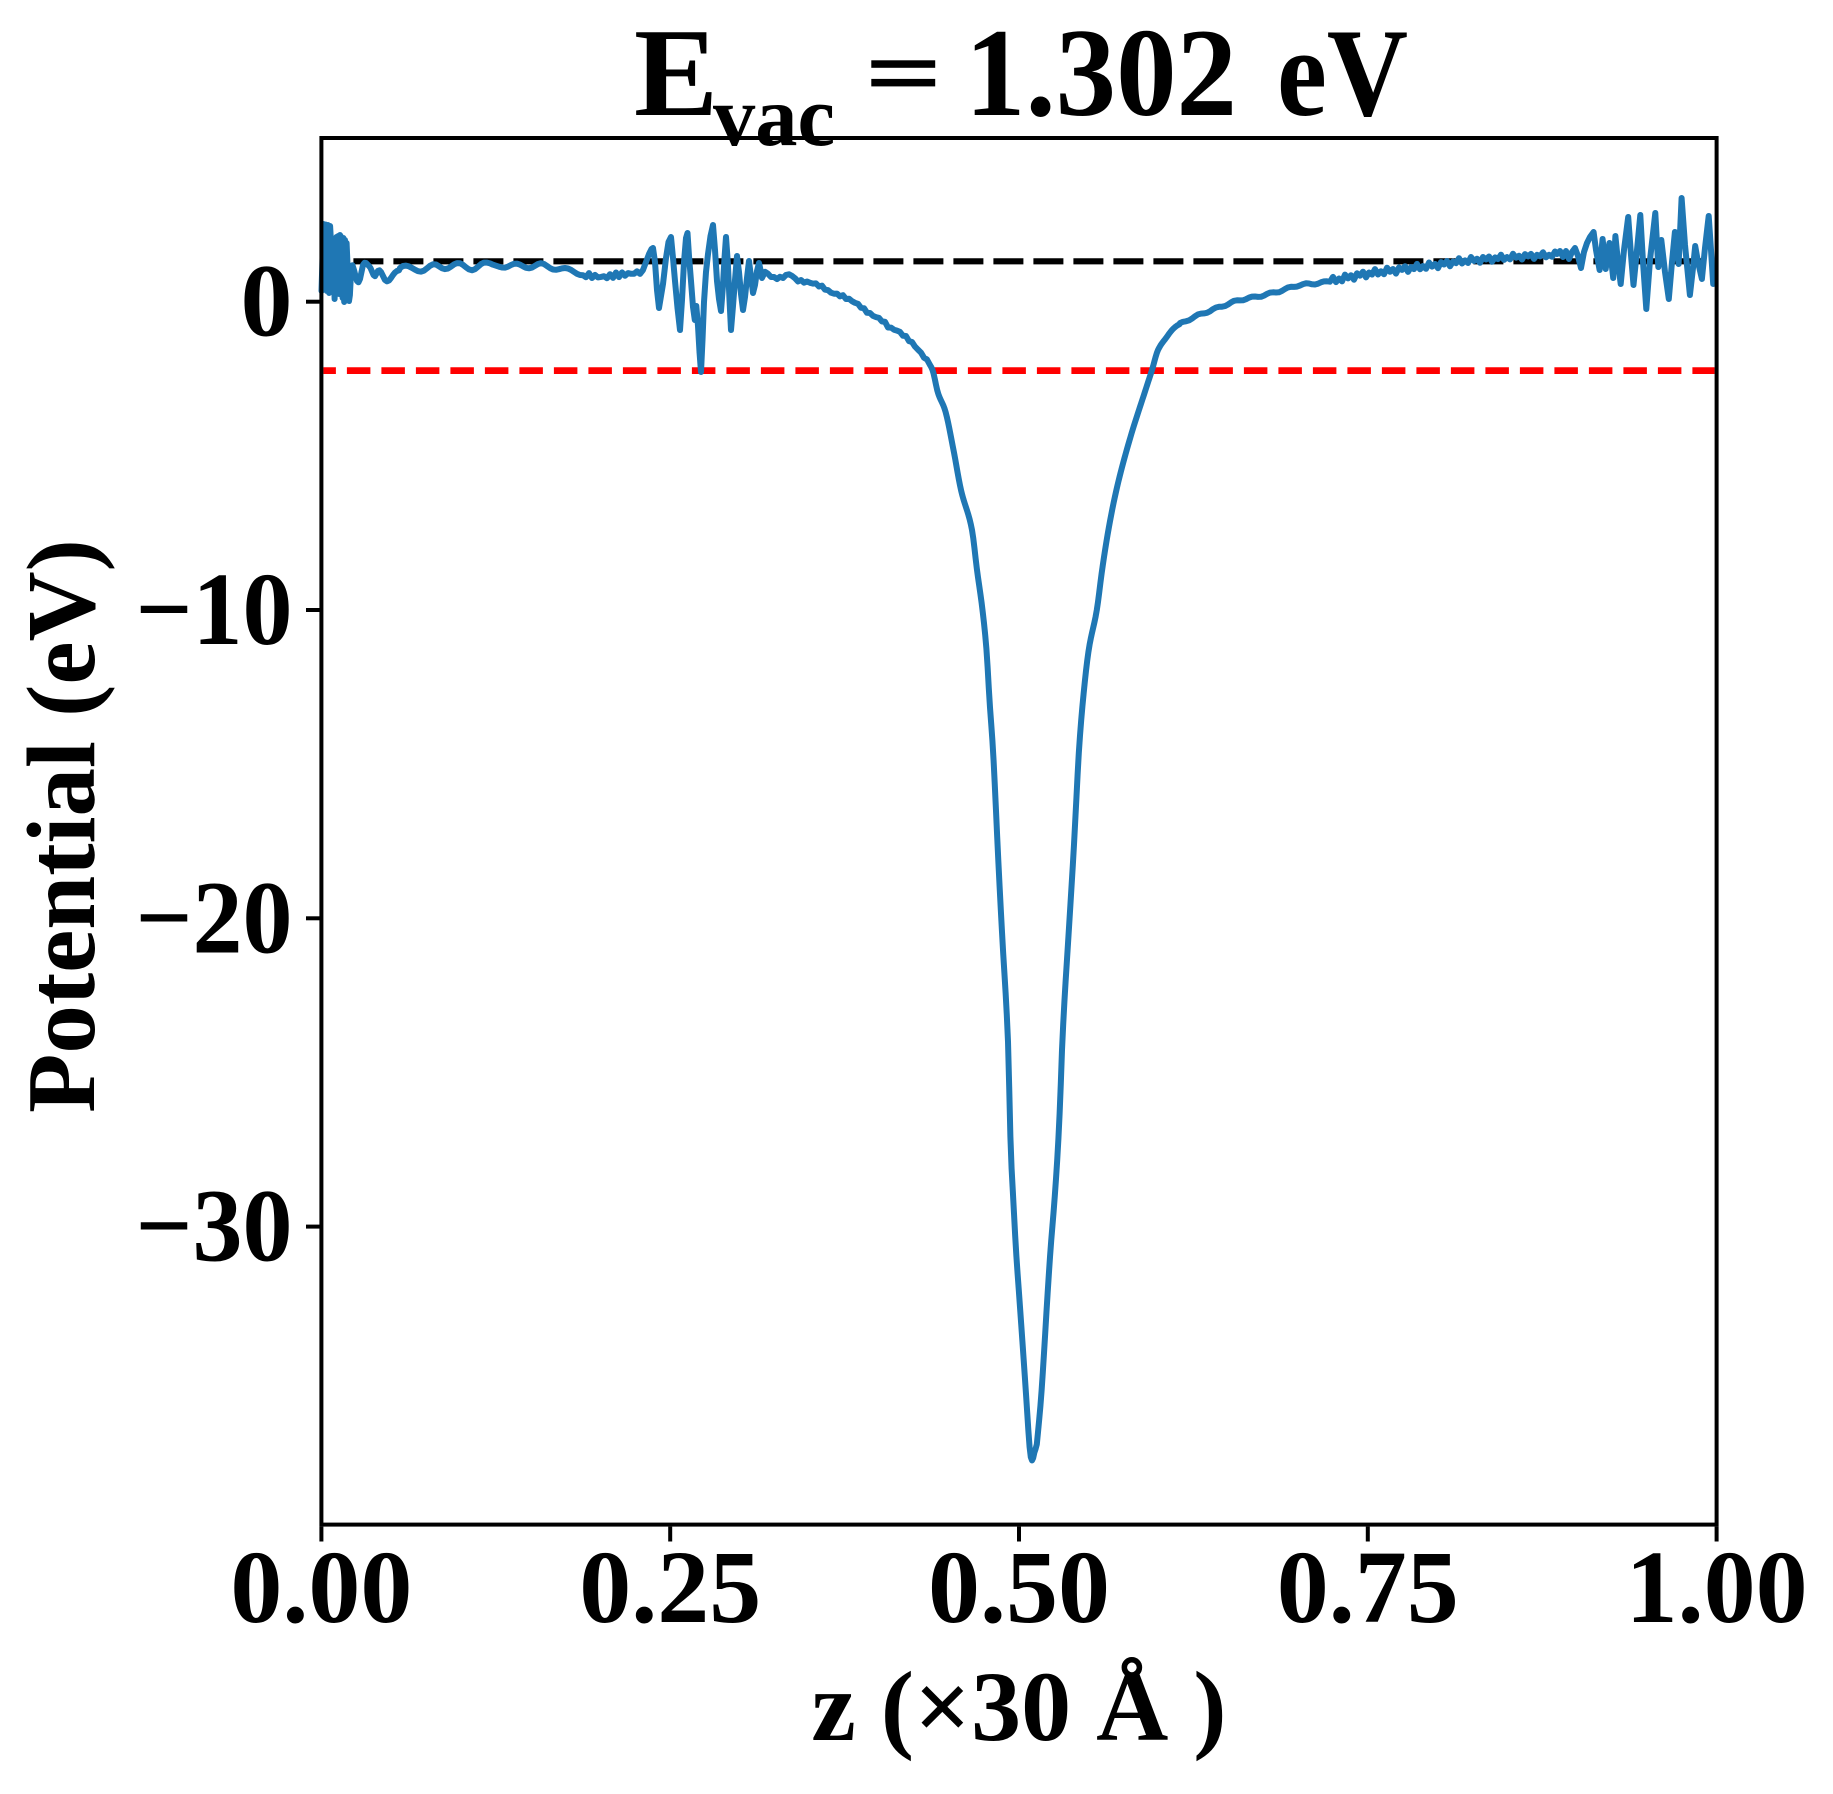 Image resolution: width=1833 pixels, height=1794 pixels. I want to click on svg-text: −30, so click(214, 1226).